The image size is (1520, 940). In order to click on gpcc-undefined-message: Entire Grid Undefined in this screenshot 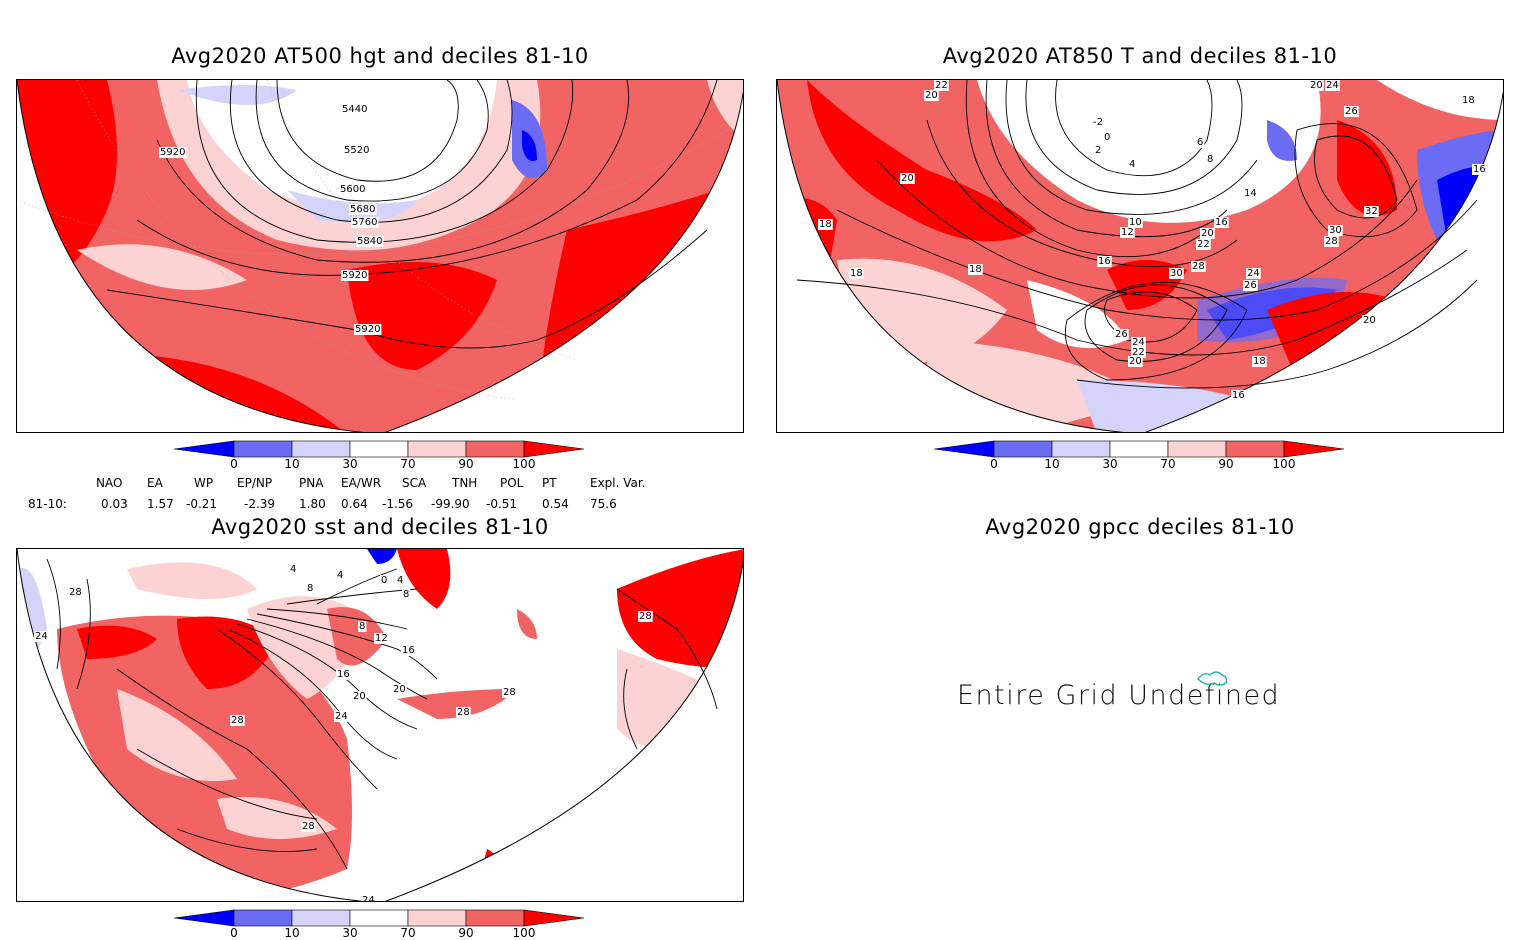, I will do `click(1119, 695)`.